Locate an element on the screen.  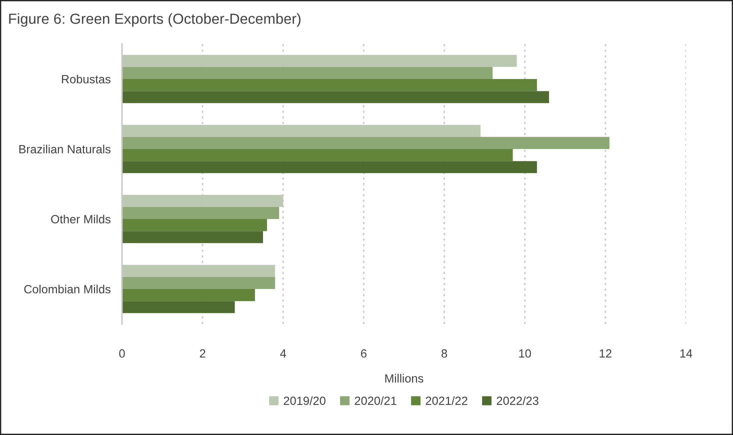
x-tick-label: 6 is located at coordinates (363, 353).